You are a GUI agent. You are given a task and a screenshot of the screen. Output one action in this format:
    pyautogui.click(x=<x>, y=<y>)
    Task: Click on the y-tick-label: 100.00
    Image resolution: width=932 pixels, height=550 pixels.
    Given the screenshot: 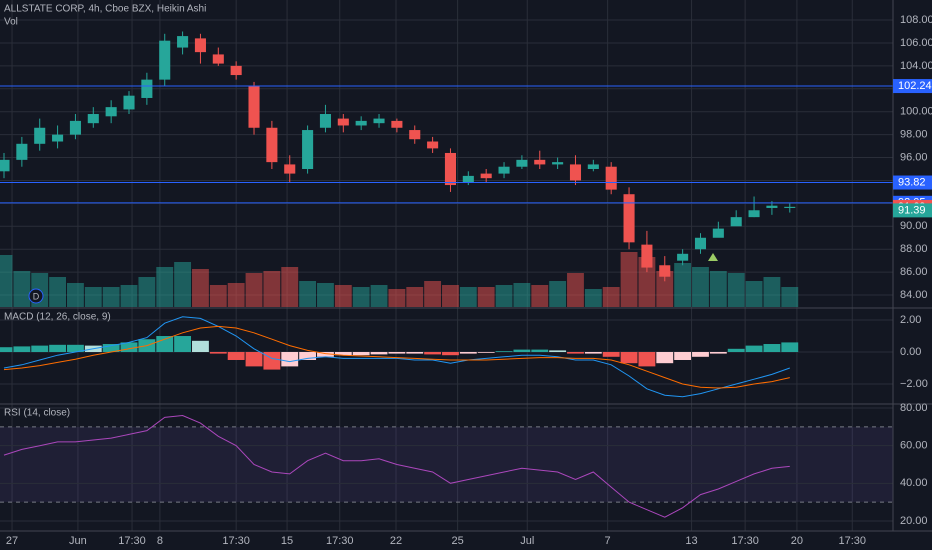 What is the action you would take?
    pyautogui.click(x=916, y=112)
    